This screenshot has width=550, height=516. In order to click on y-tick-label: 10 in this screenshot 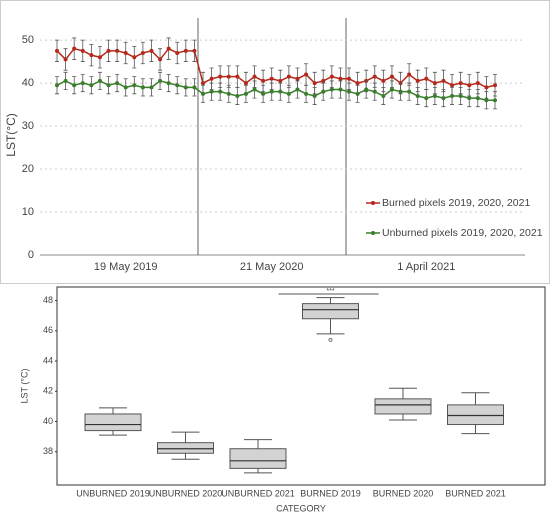, I will do `click(28, 212)`.